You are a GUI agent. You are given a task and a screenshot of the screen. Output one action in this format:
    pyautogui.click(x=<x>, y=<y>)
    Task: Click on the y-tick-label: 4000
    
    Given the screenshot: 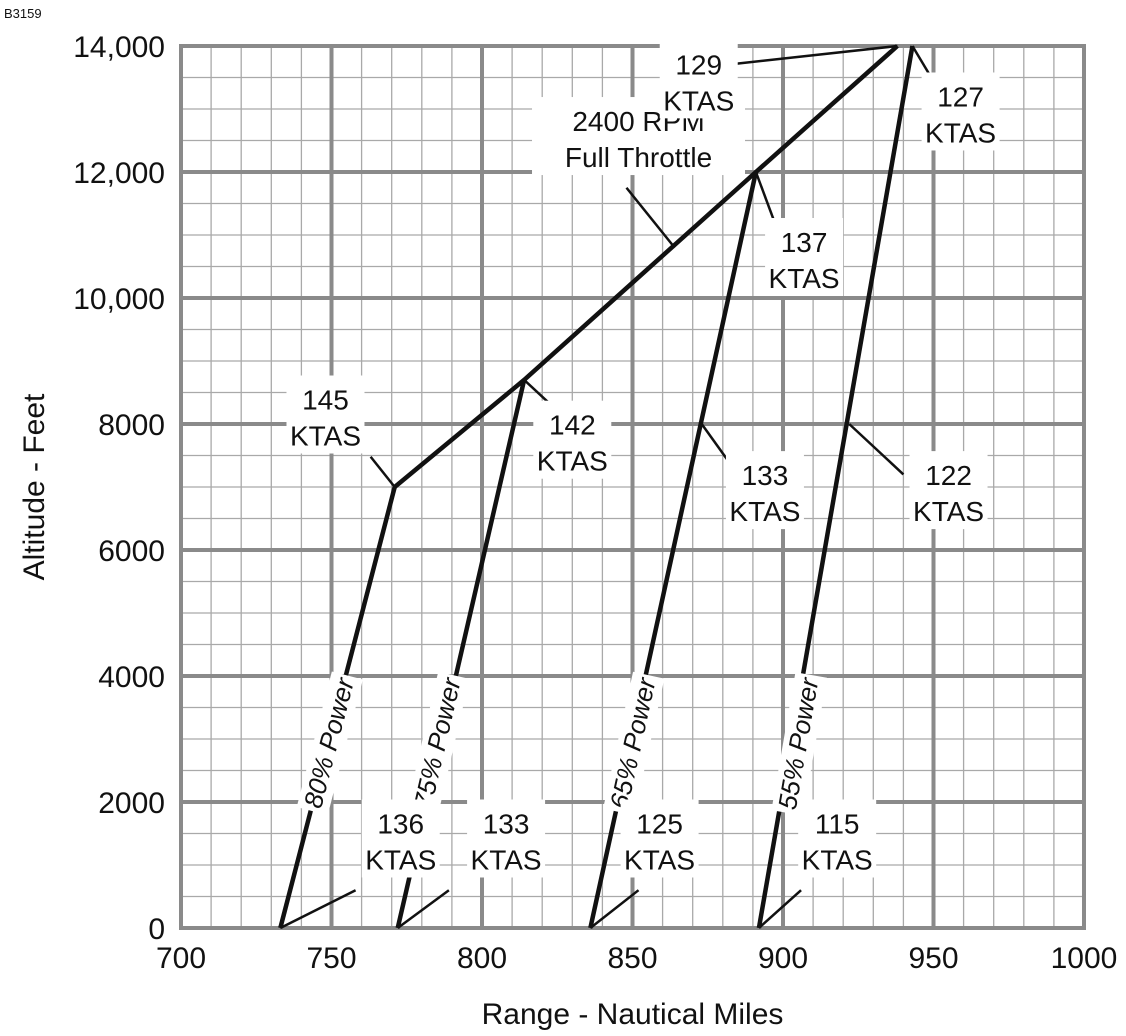 What is the action you would take?
    pyautogui.click(x=131, y=677)
    